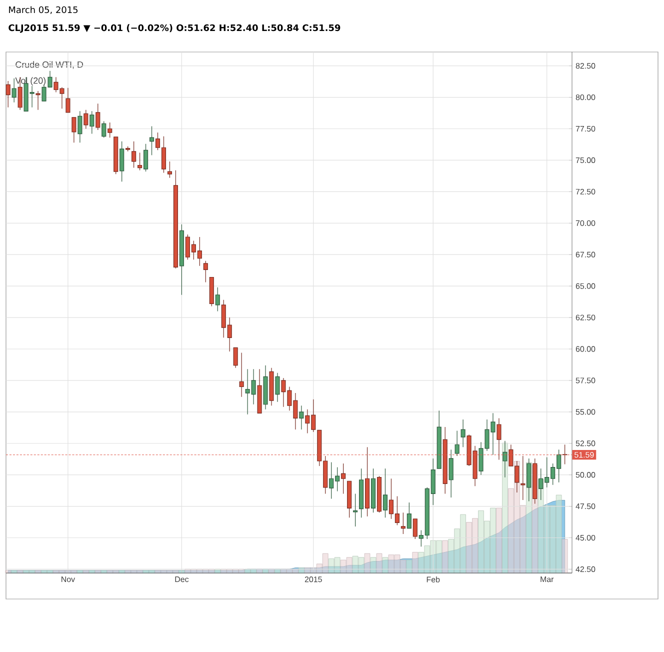 Image resolution: width=664 pixels, height=652 pixels. I want to click on text: CLJ2015 51.59 ▼ −0.01 (−0.02%) O:51.62 H:52.40 L:50.84 C:51.59, so click(174, 28).